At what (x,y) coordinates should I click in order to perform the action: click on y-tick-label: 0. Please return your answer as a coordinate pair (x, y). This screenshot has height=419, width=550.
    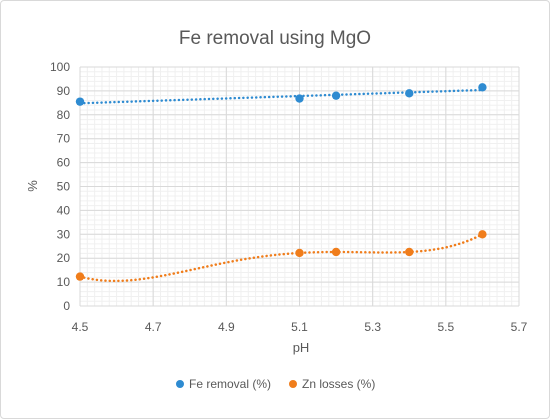
    Looking at the image, I should click on (66, 306).